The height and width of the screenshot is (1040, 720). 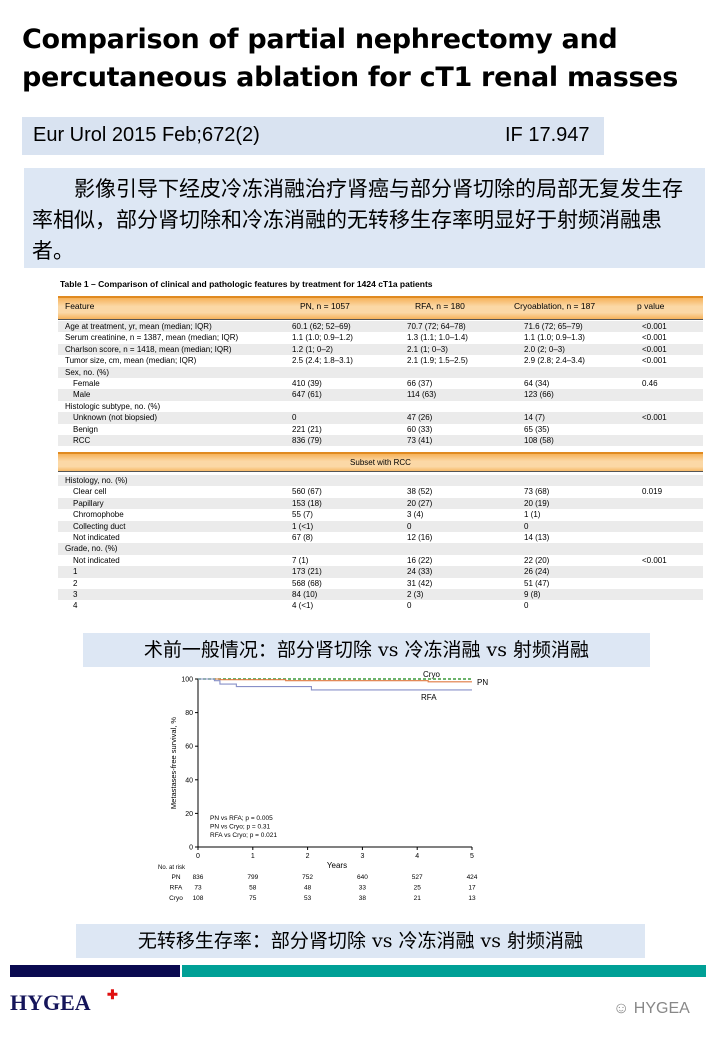 I want to click on table-cell: 1.2 (1; 0–2), so click(x=312, y=349).